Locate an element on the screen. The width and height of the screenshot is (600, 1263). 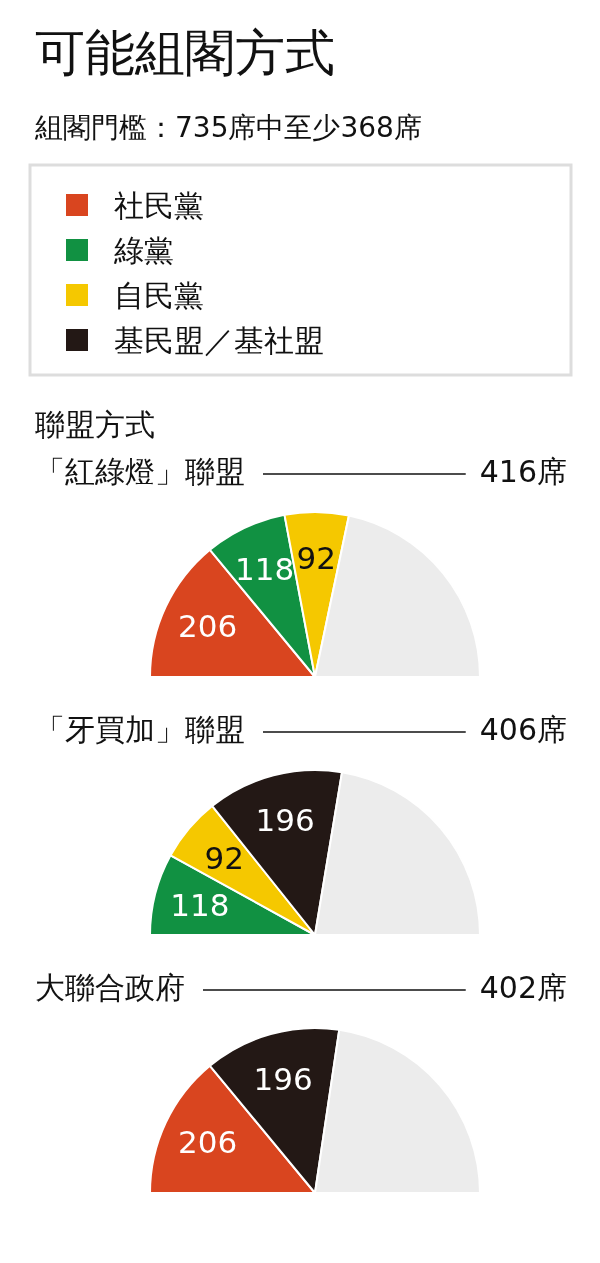
text: 416席 is located at coordinates (523, 471).